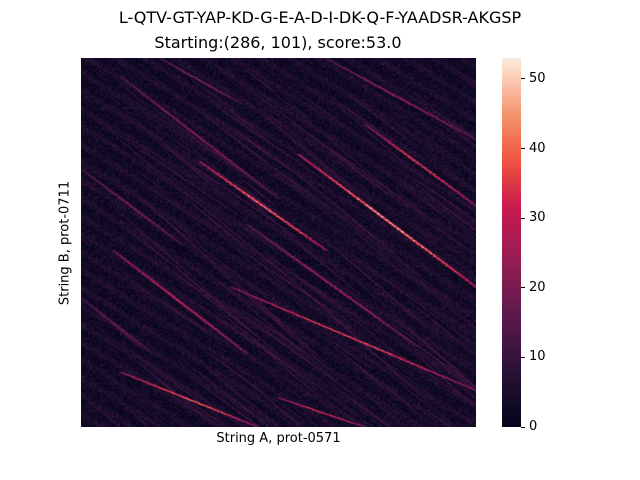  I want to click on colorbar-tick-label: 40, so click(537, 148).